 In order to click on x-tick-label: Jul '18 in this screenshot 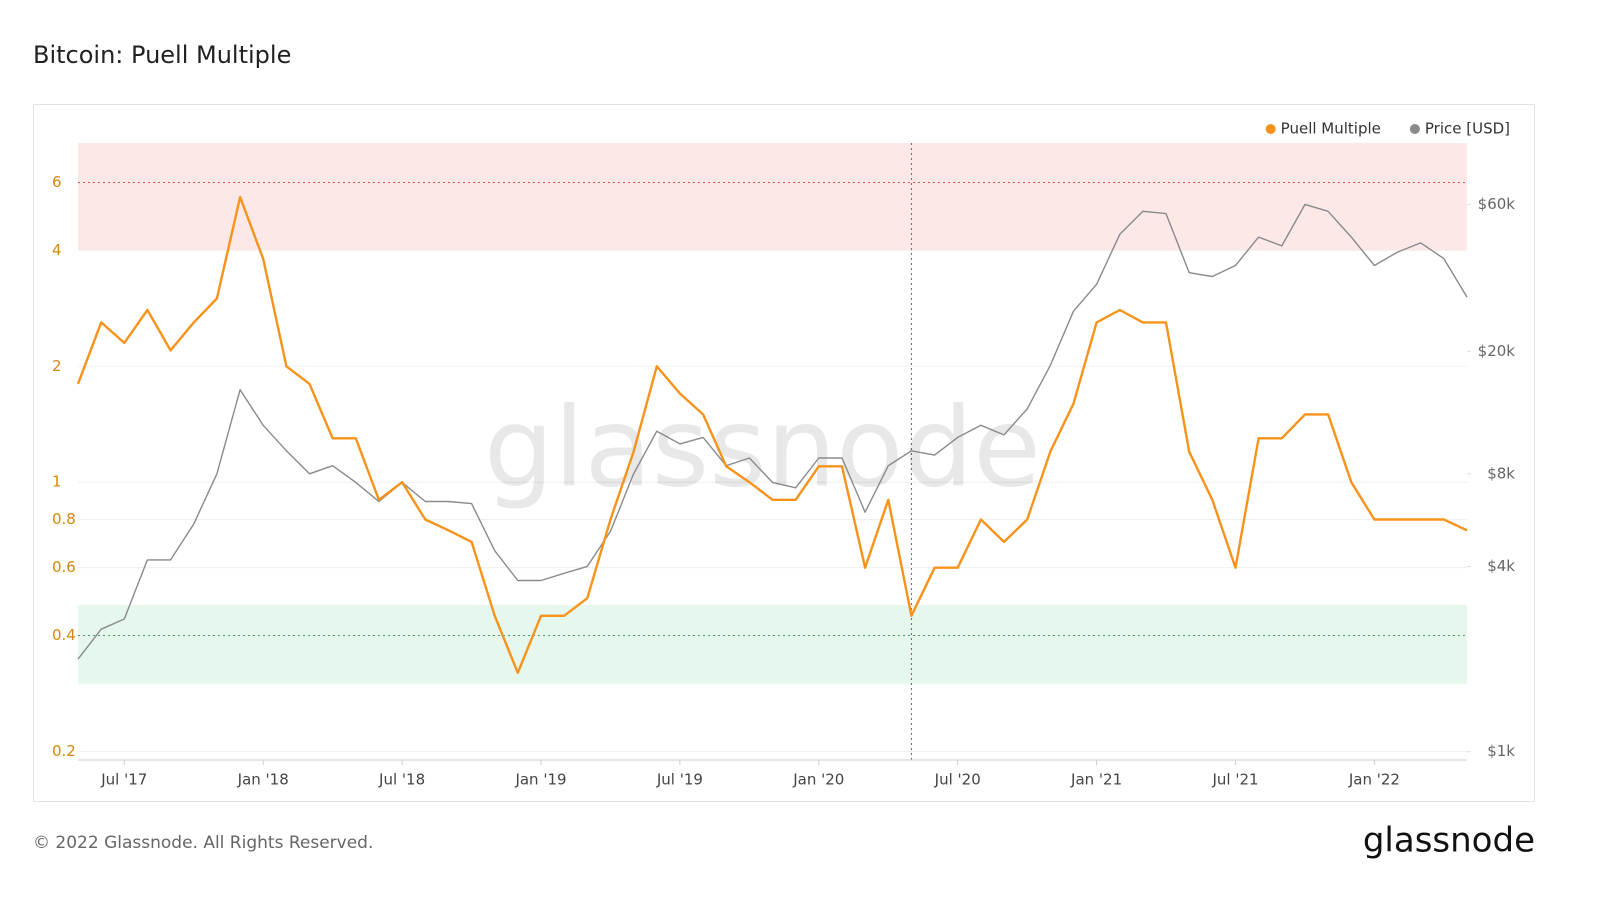, I will do `click(401, 780)`.